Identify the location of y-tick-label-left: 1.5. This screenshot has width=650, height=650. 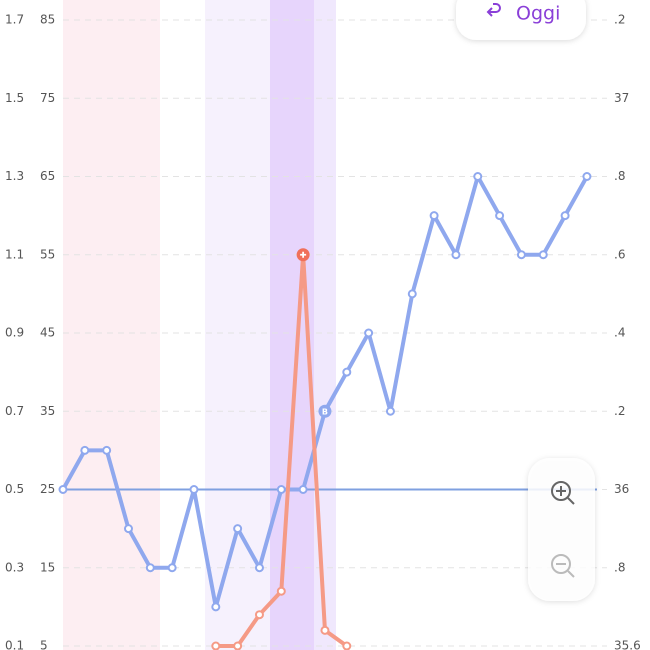
(14, 98).